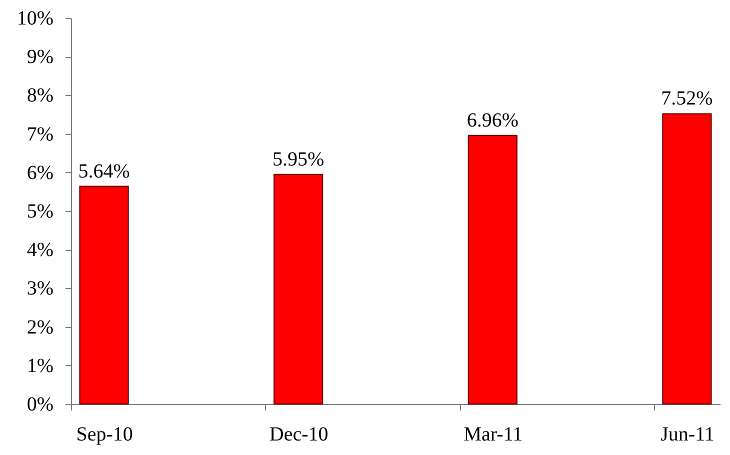 This screenshot has width=730, height=455. Describe the element at coordinates (40, 173) in the screenshot. I see `y-tick-label: 6%` at that location.